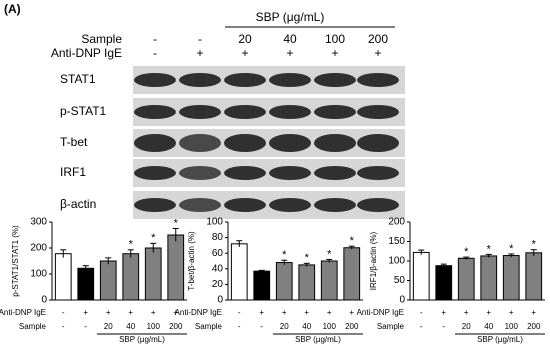 The height and width of the screenshot is (344, 550). I want to click on band-label: T-bet, so click(74, 142).